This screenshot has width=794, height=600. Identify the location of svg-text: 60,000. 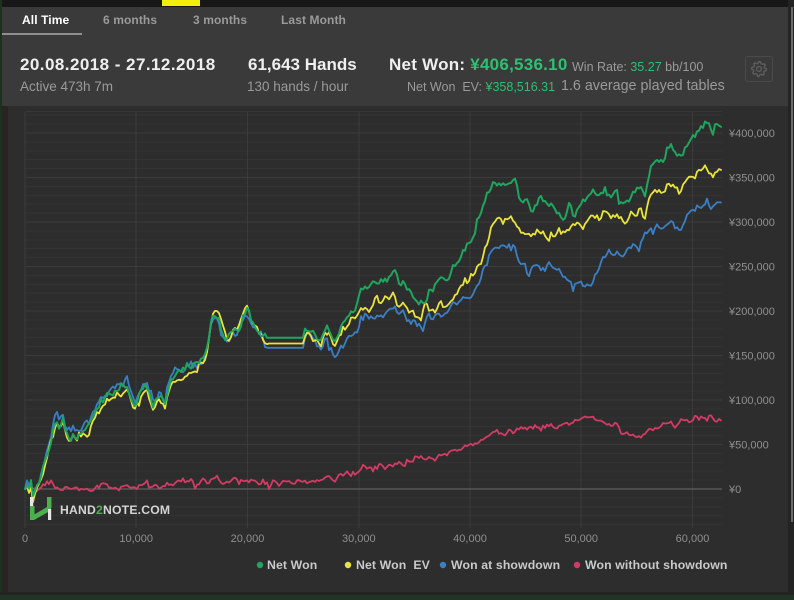
(693, 539).